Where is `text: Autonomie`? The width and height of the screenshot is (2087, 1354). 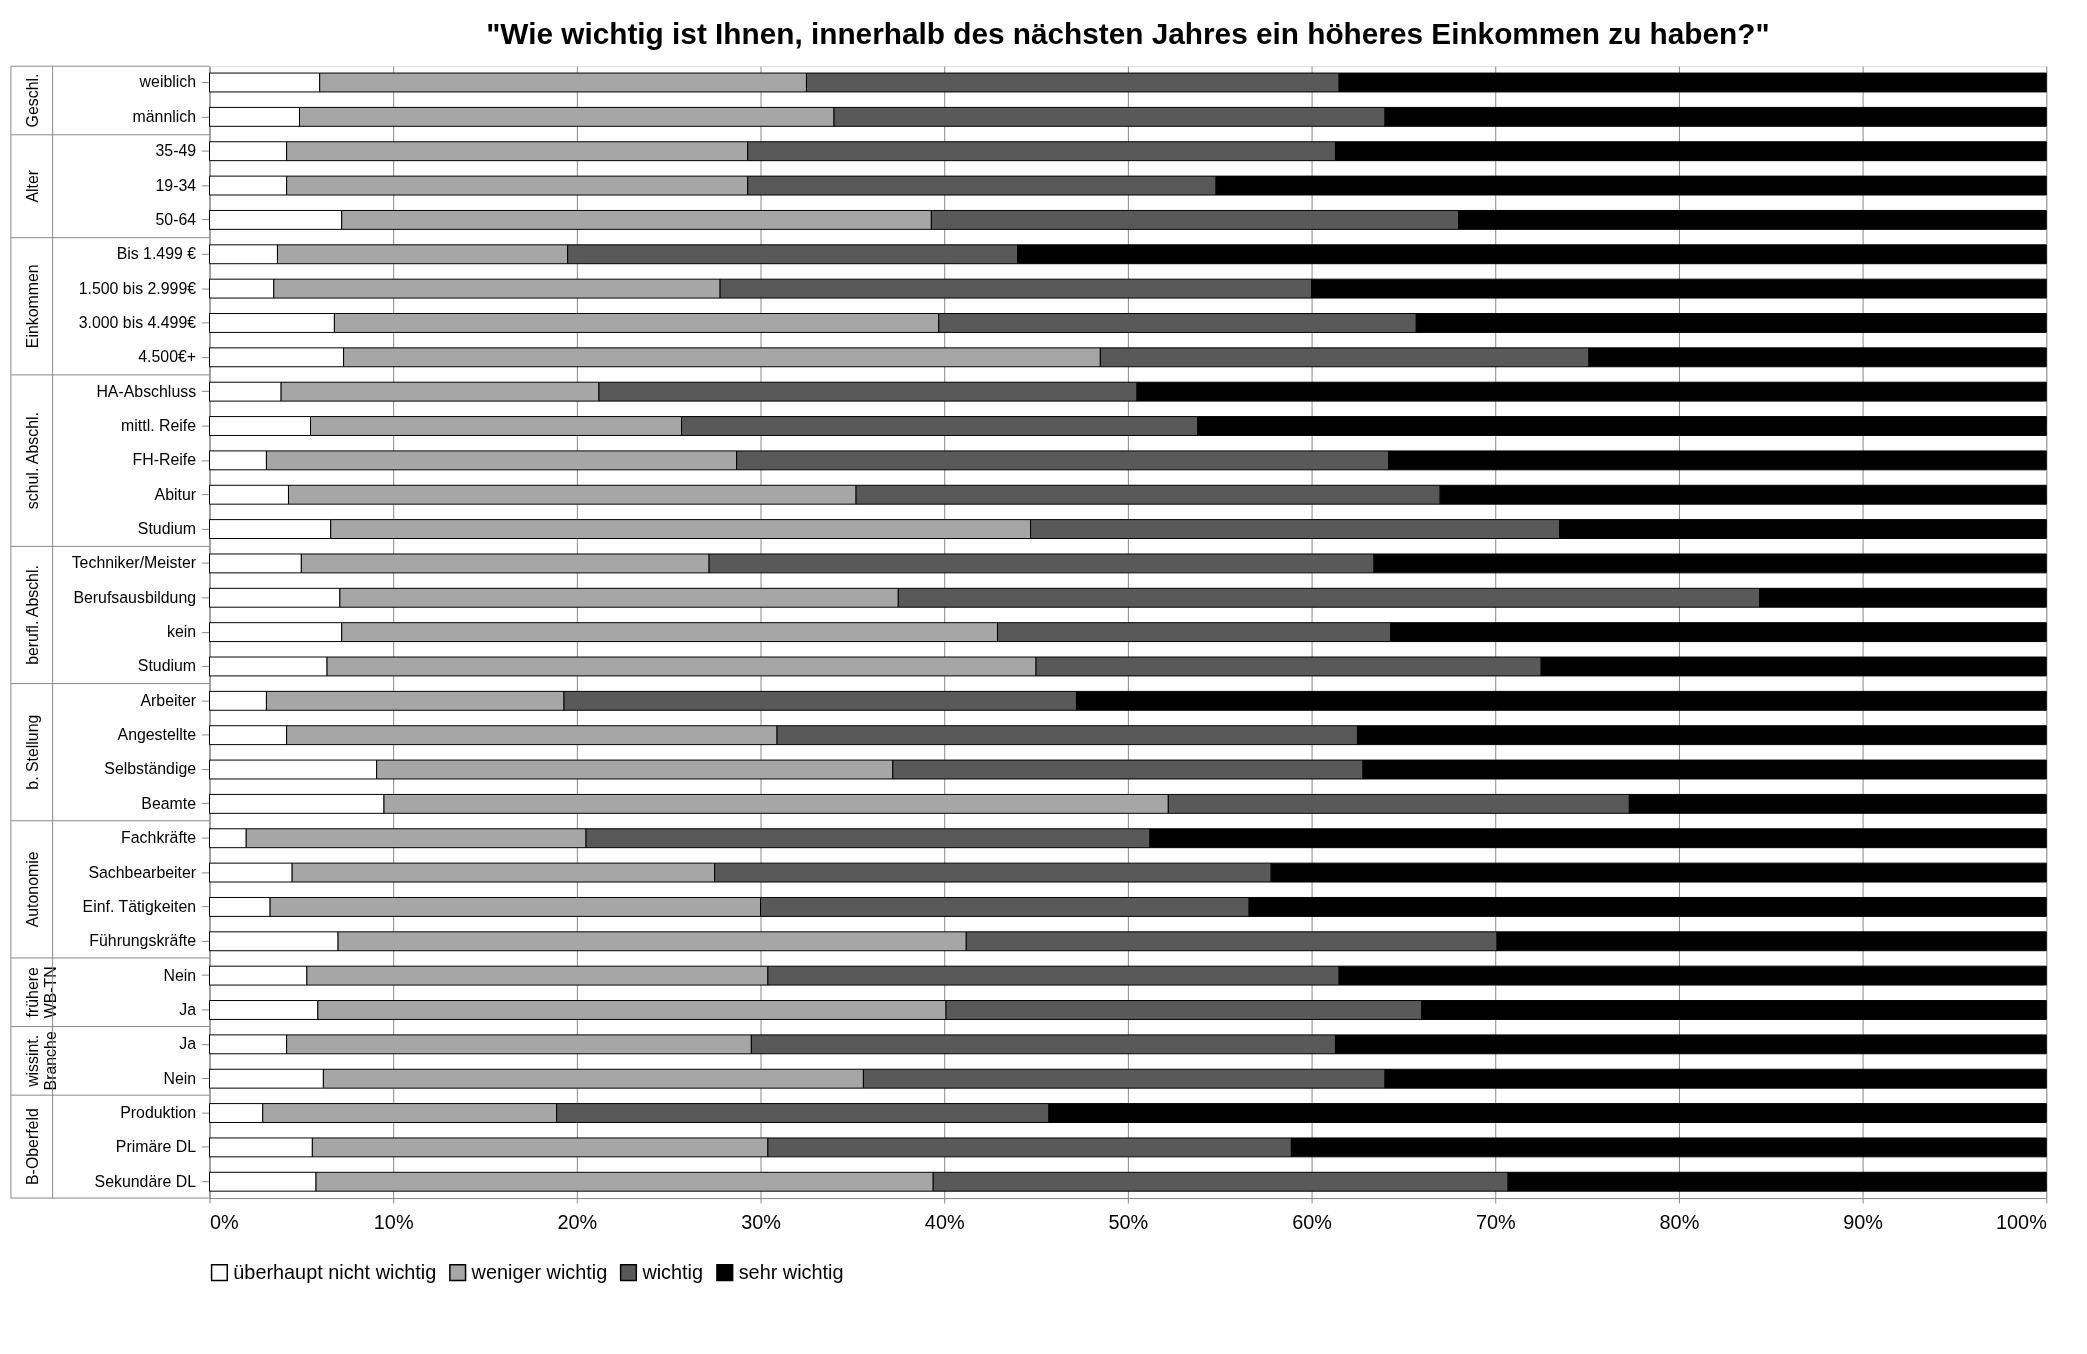 text: Autonomie is located at coordinates (32, 889).